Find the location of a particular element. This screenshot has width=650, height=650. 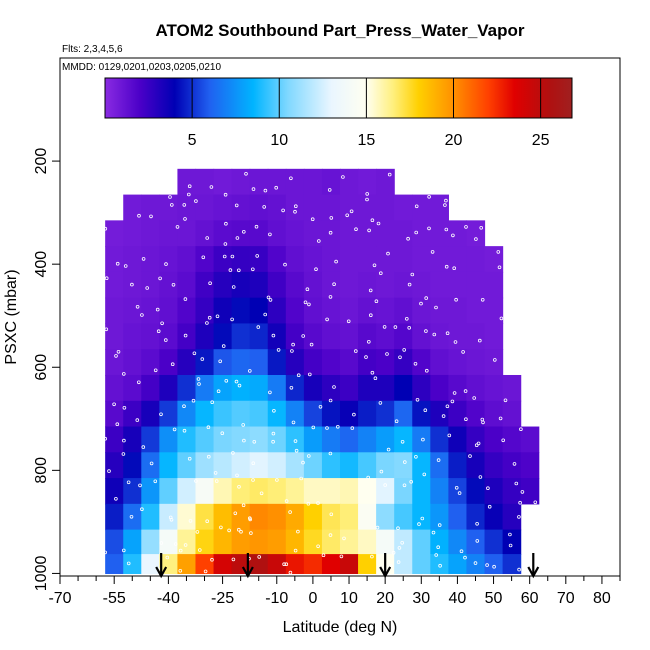

x-tick-label: 20 is located at coordinates (385, 598).